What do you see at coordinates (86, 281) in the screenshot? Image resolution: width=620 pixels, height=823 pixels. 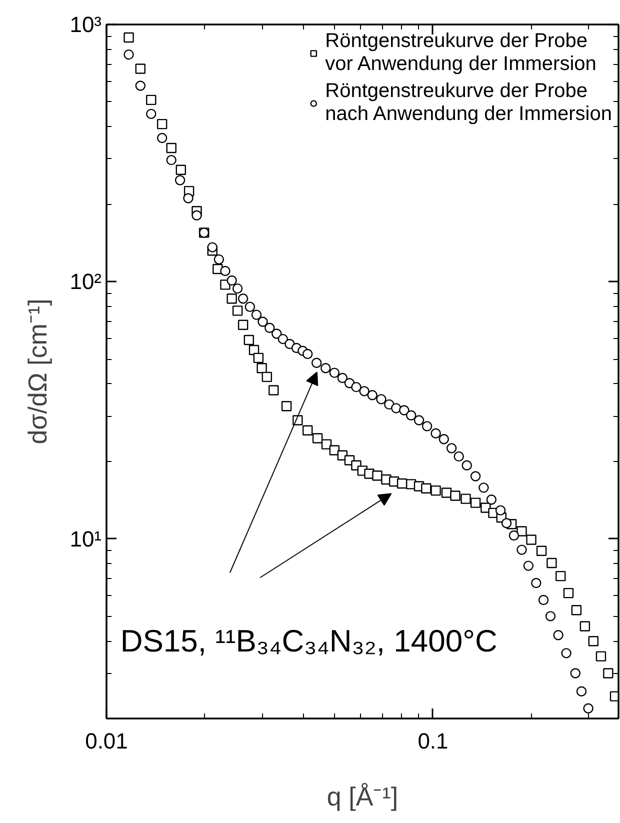 I see `y-tick-label: 10²` at bounding box center [86, 281].